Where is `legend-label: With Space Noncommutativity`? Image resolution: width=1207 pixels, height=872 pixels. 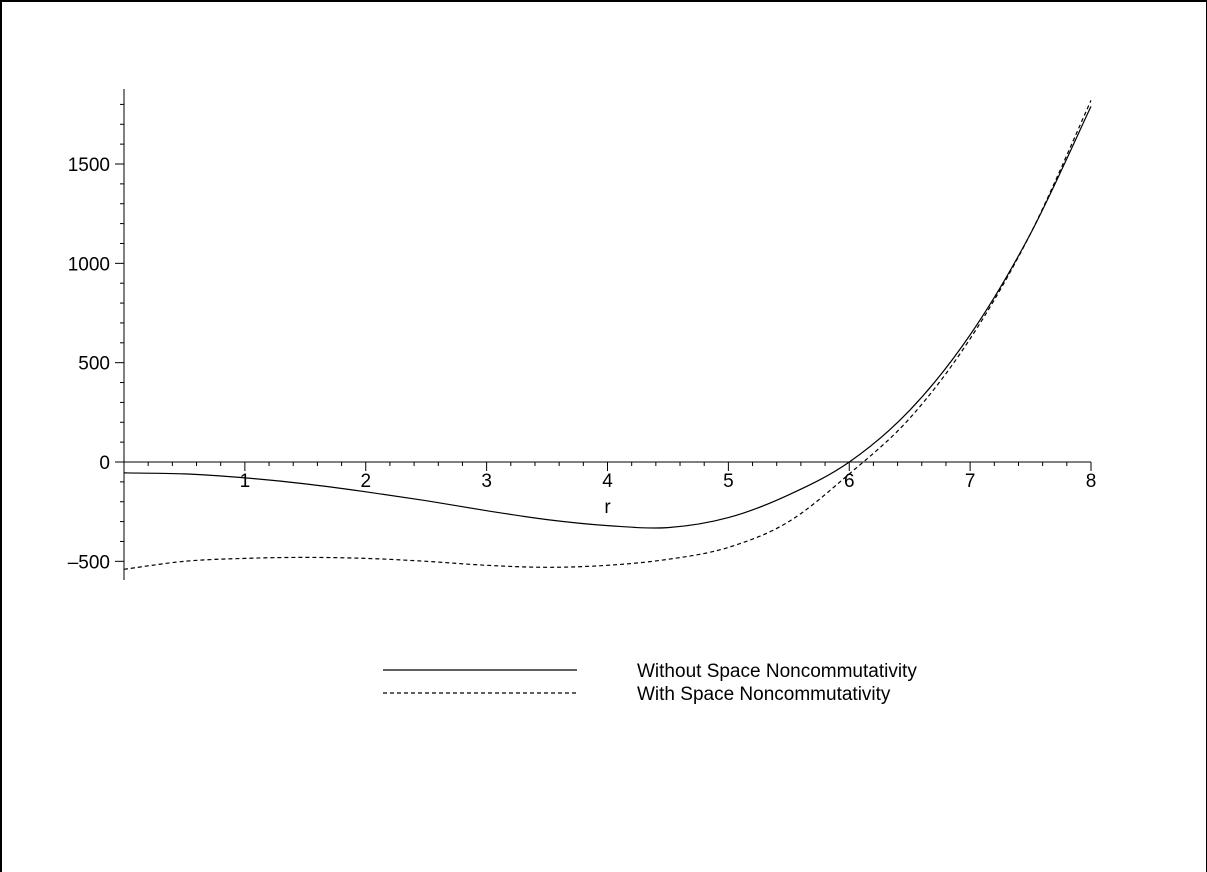
legend-label: With Space Noncommutativity is located at coordinates (764, 694).